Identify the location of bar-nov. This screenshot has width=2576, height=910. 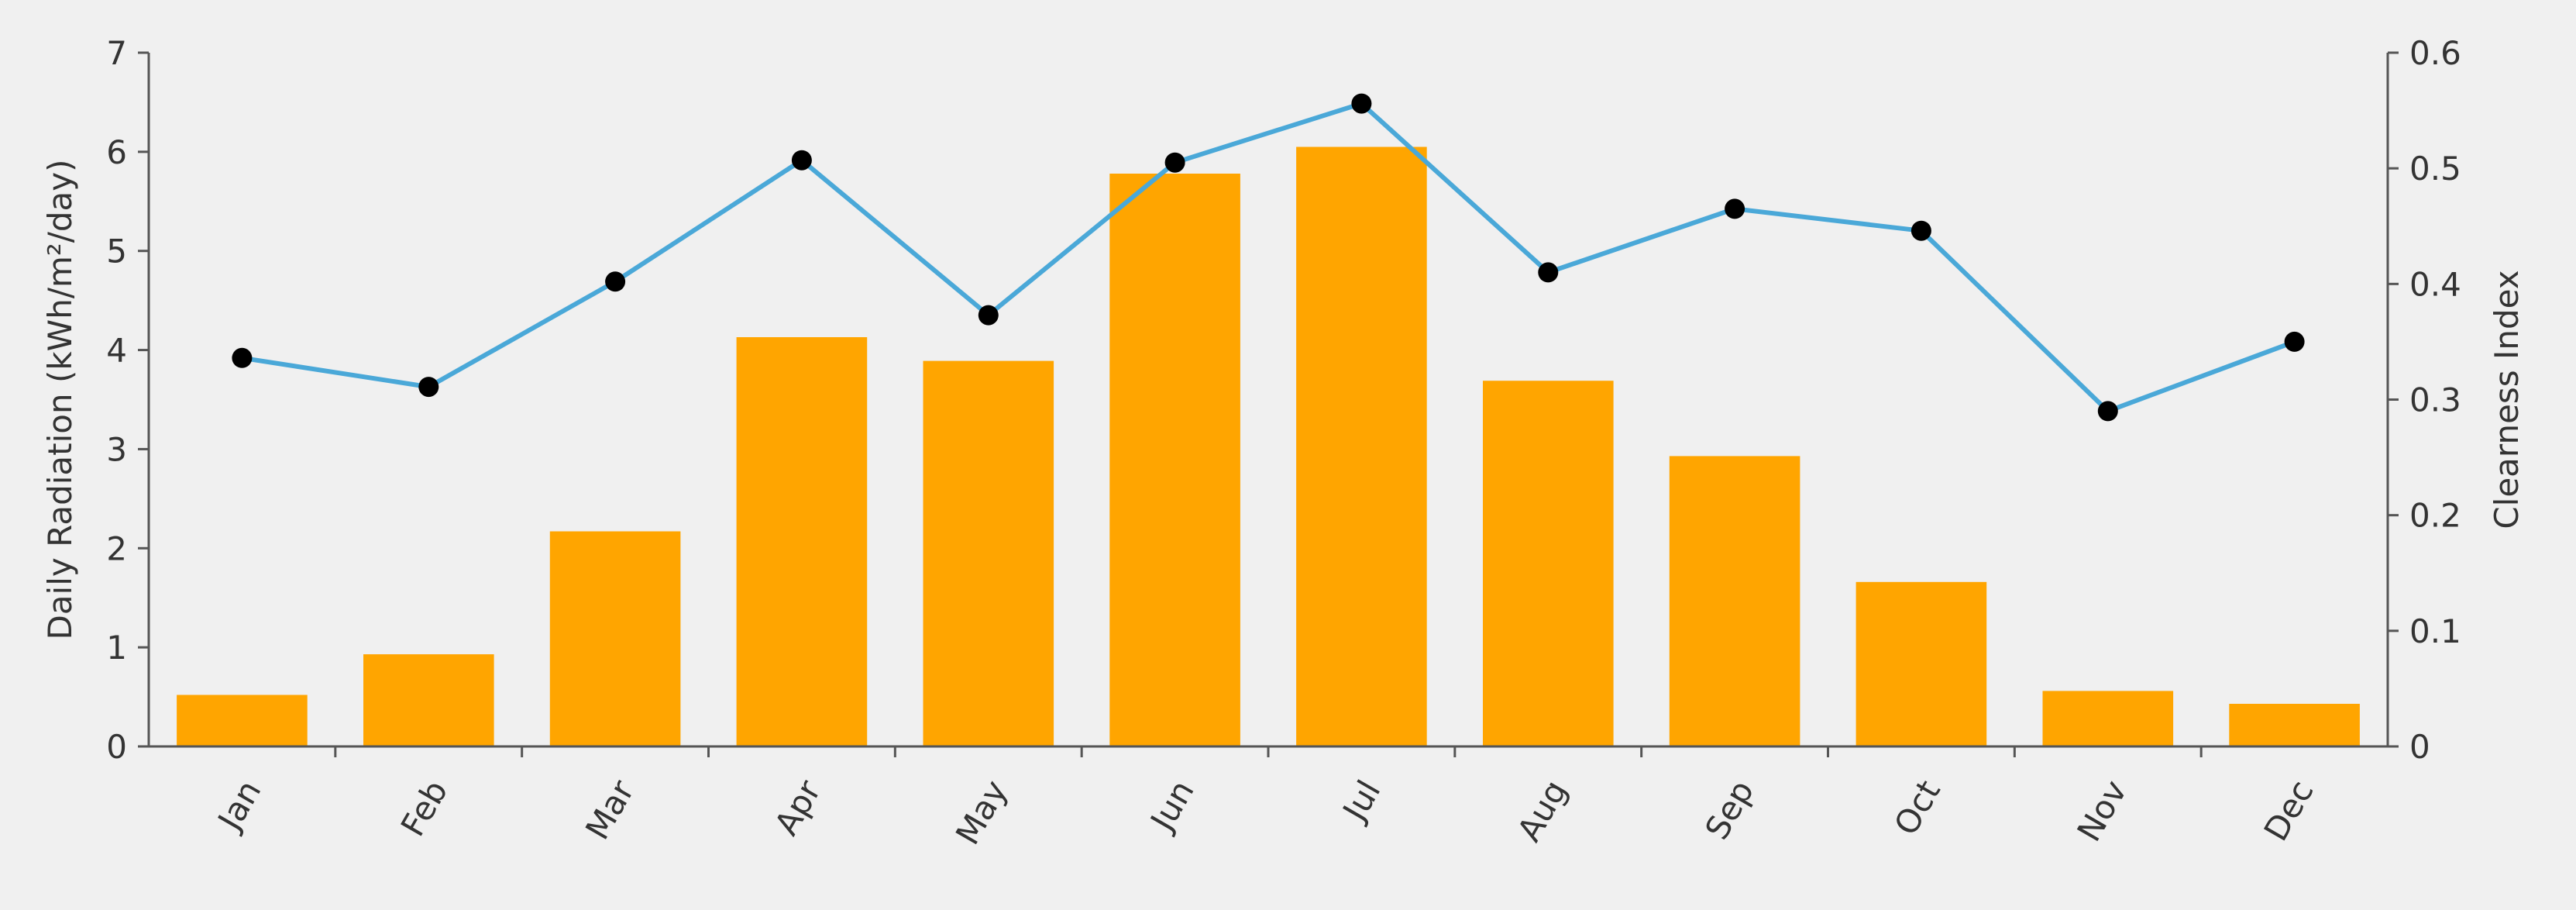
(2108, 719).